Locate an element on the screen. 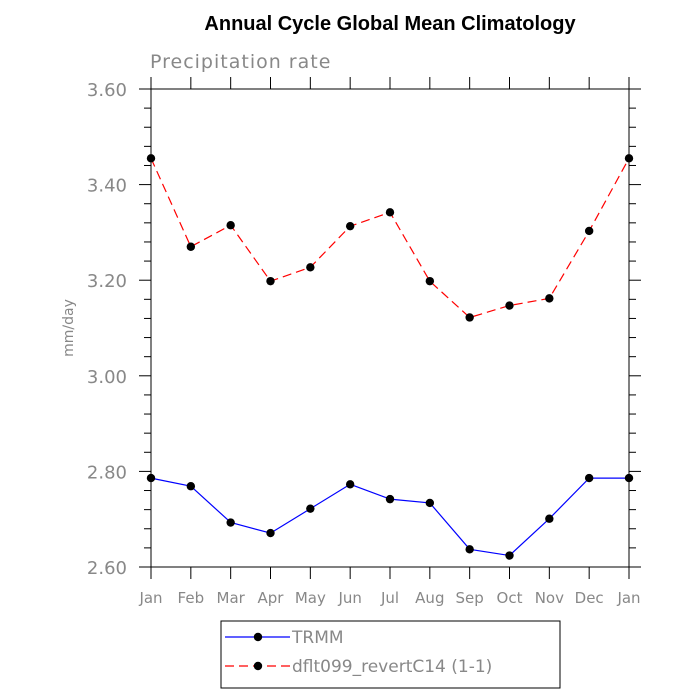 This screenshot has width=700, height=700. x-tick-label: Mar is located at coordinates (231, 598).